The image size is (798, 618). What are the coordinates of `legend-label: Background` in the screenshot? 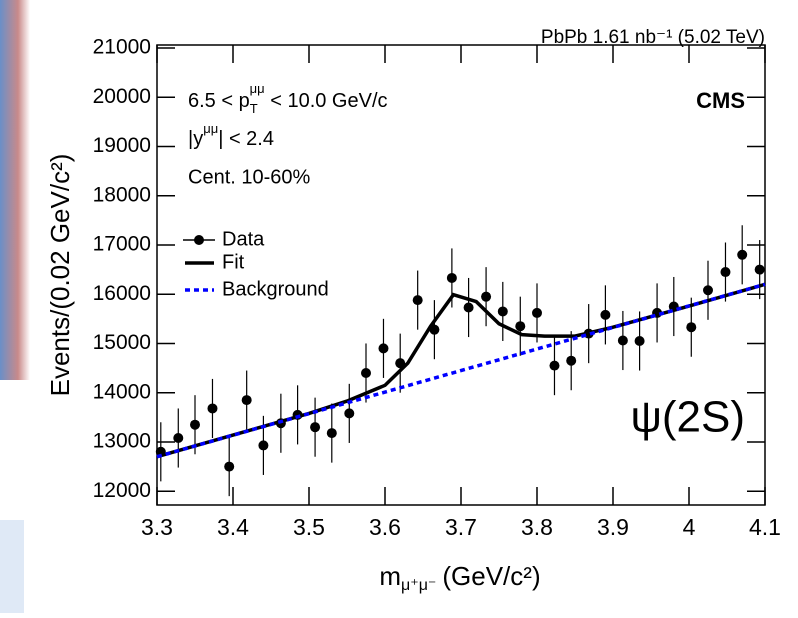 It's located at (275, 289).